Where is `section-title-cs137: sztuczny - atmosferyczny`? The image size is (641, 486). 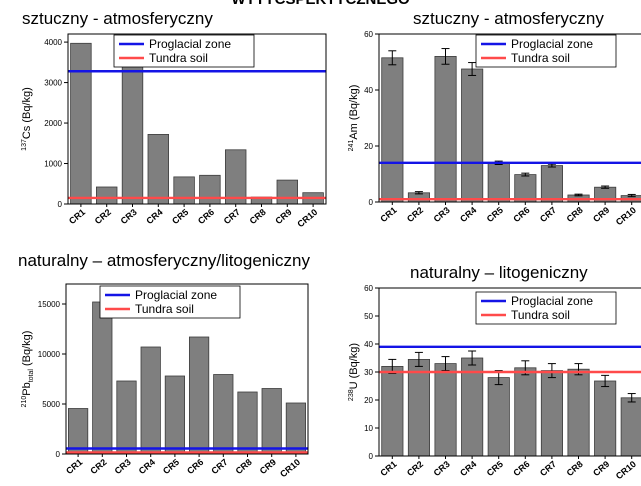 section-title-cs137: sztuczny - atmosferyczny is located at coordinates (117, 18).